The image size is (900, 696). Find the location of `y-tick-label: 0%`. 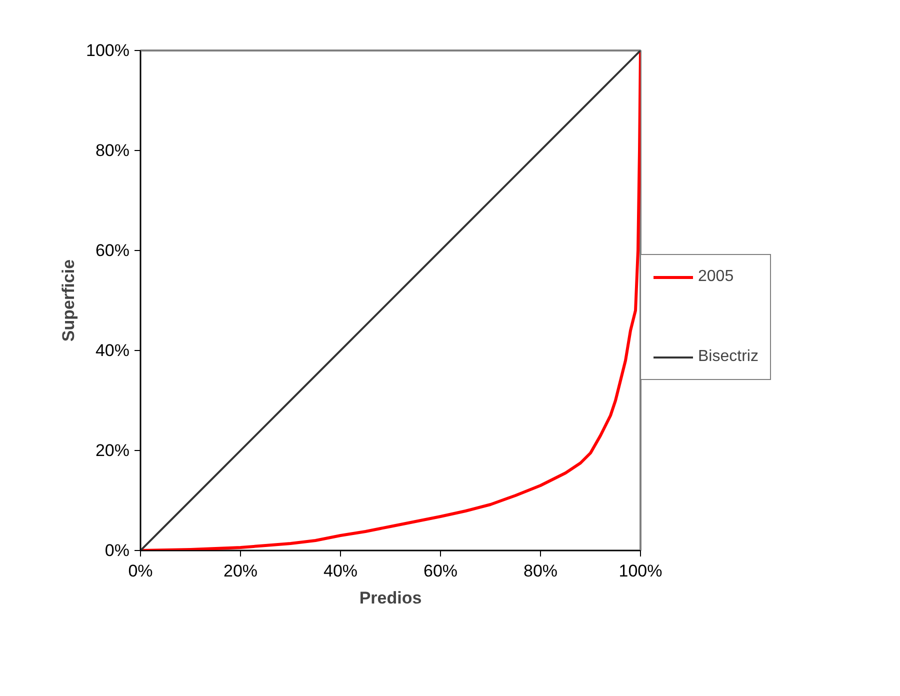

y-tick-label: 0% is located at coordinates (117, 550).